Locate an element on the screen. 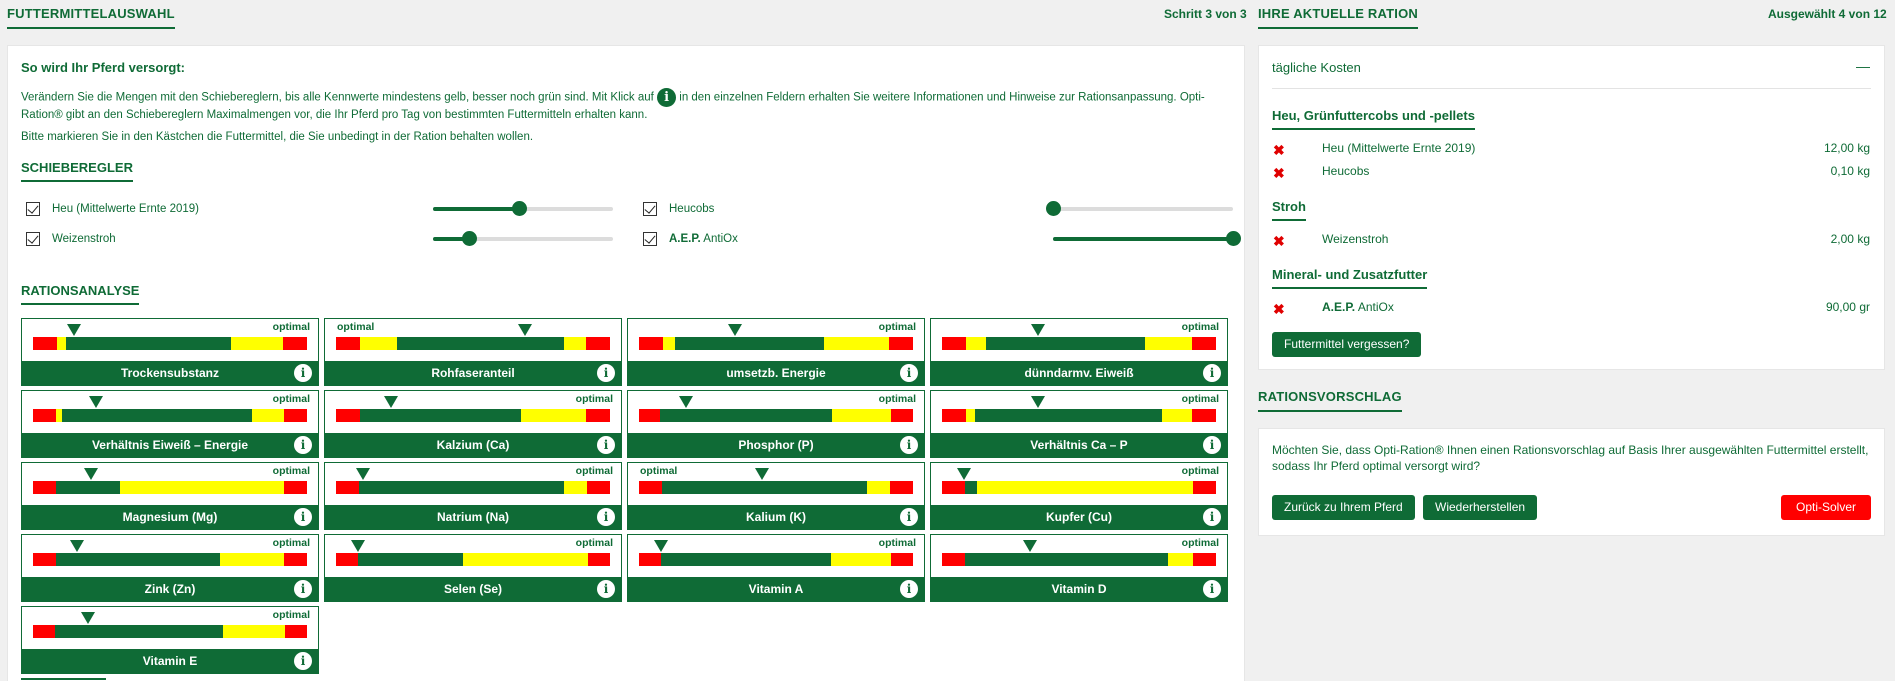  slider-heucobs is located at coordinates (1139, 208).